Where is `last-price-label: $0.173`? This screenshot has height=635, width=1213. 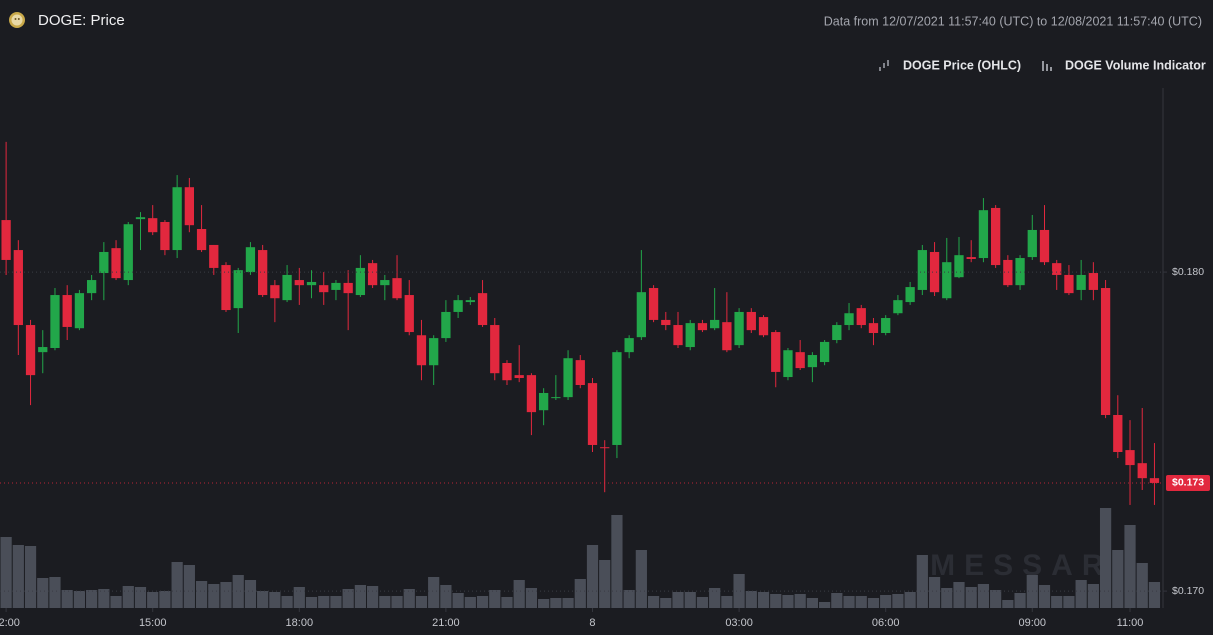 last-price-label: $0.173 is located at coordinates (1188, 483).